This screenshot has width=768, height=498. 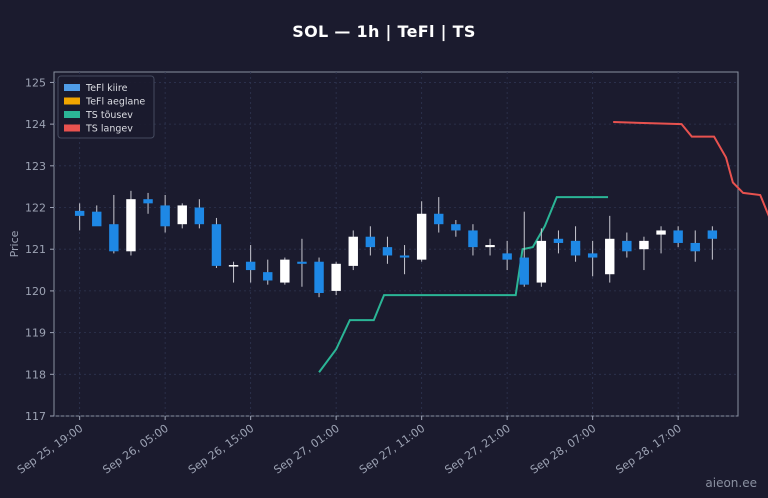 I want to click on y-axis-label: Price, so click(x=14, y=243).